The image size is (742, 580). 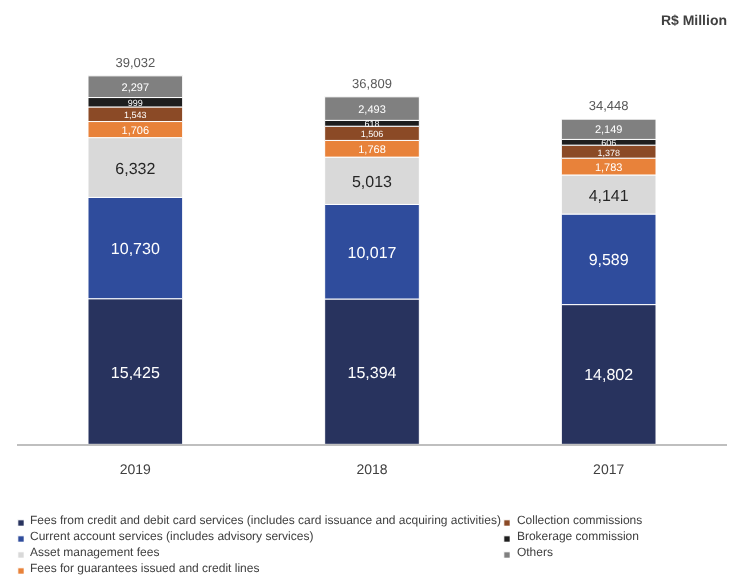 I want to click on data-label: 4,141, so click(x=609, y=195).